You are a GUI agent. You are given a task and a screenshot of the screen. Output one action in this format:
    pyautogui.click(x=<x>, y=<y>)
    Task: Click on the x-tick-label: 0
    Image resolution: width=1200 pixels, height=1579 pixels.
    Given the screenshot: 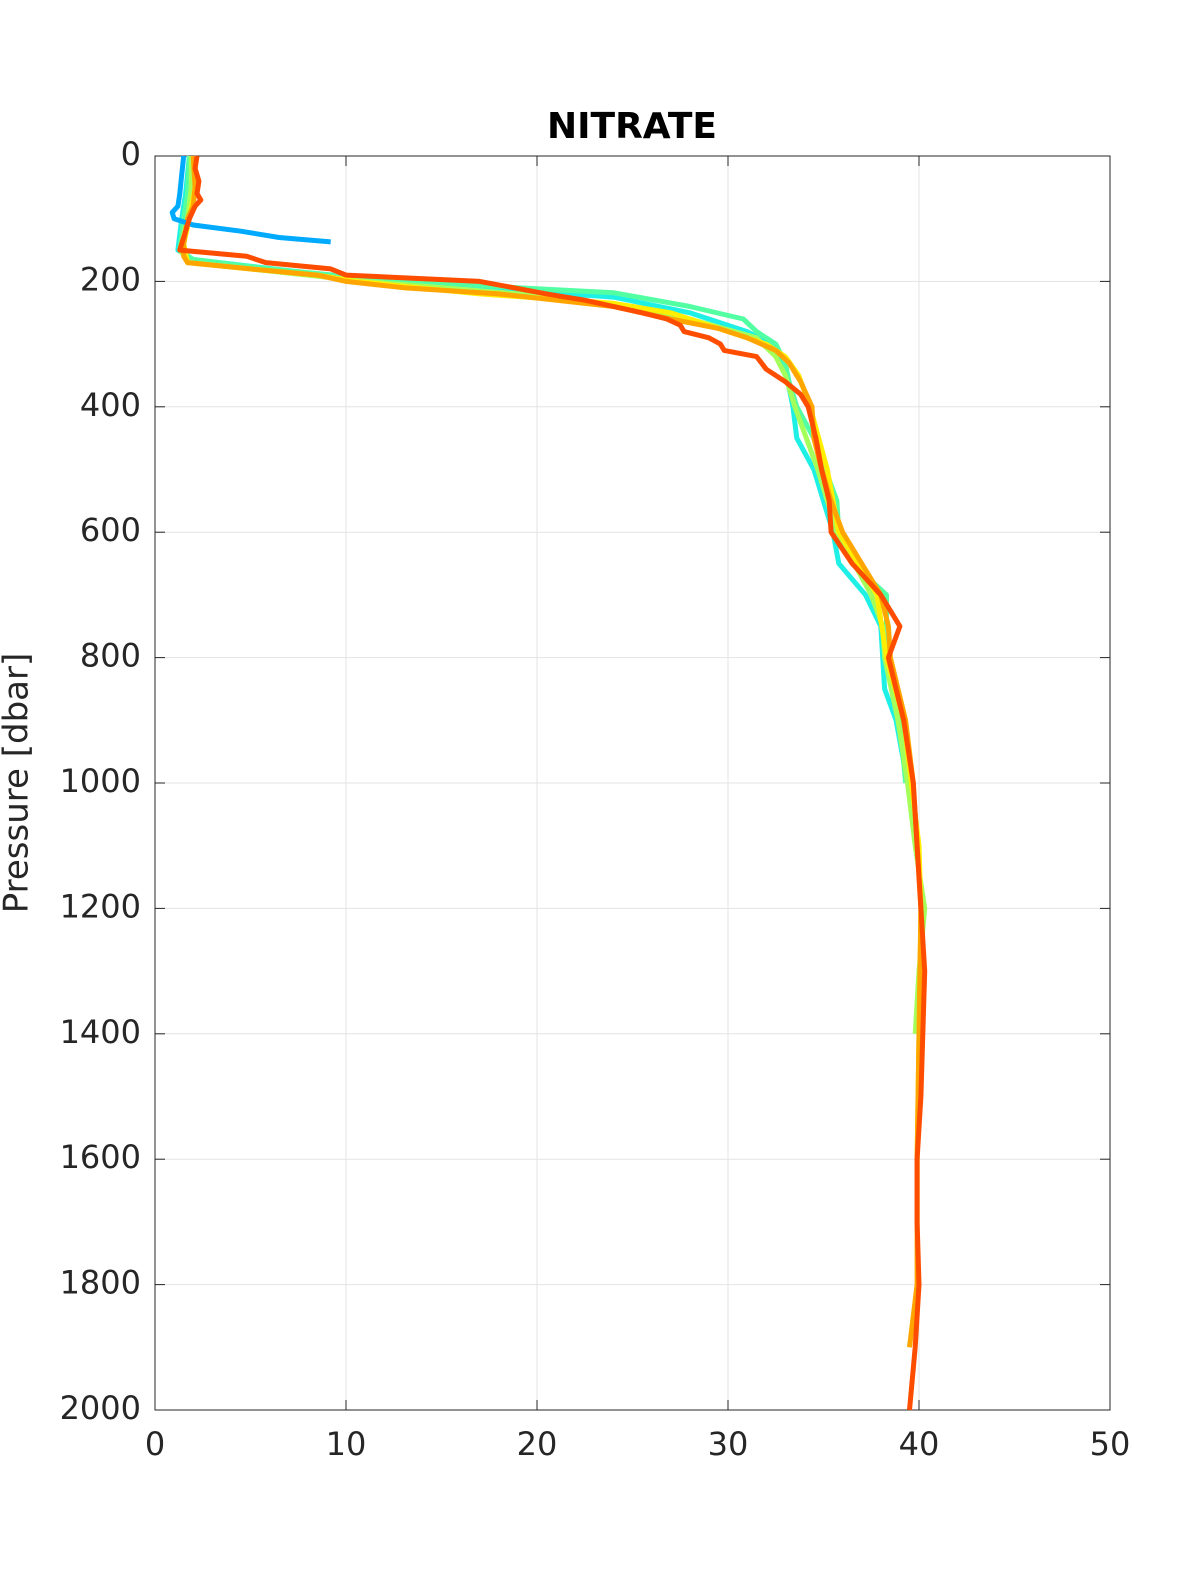 What is the action you would take?
    pyautogui.click(x=155, y=1444)
    